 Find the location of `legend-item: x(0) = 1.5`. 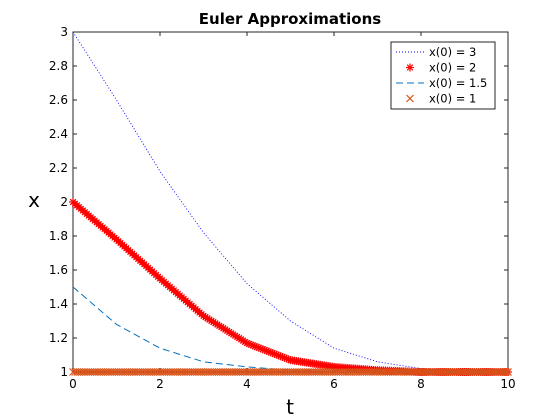

legend-item: x(0) = 1.5 is located at coordinates (441, 83).